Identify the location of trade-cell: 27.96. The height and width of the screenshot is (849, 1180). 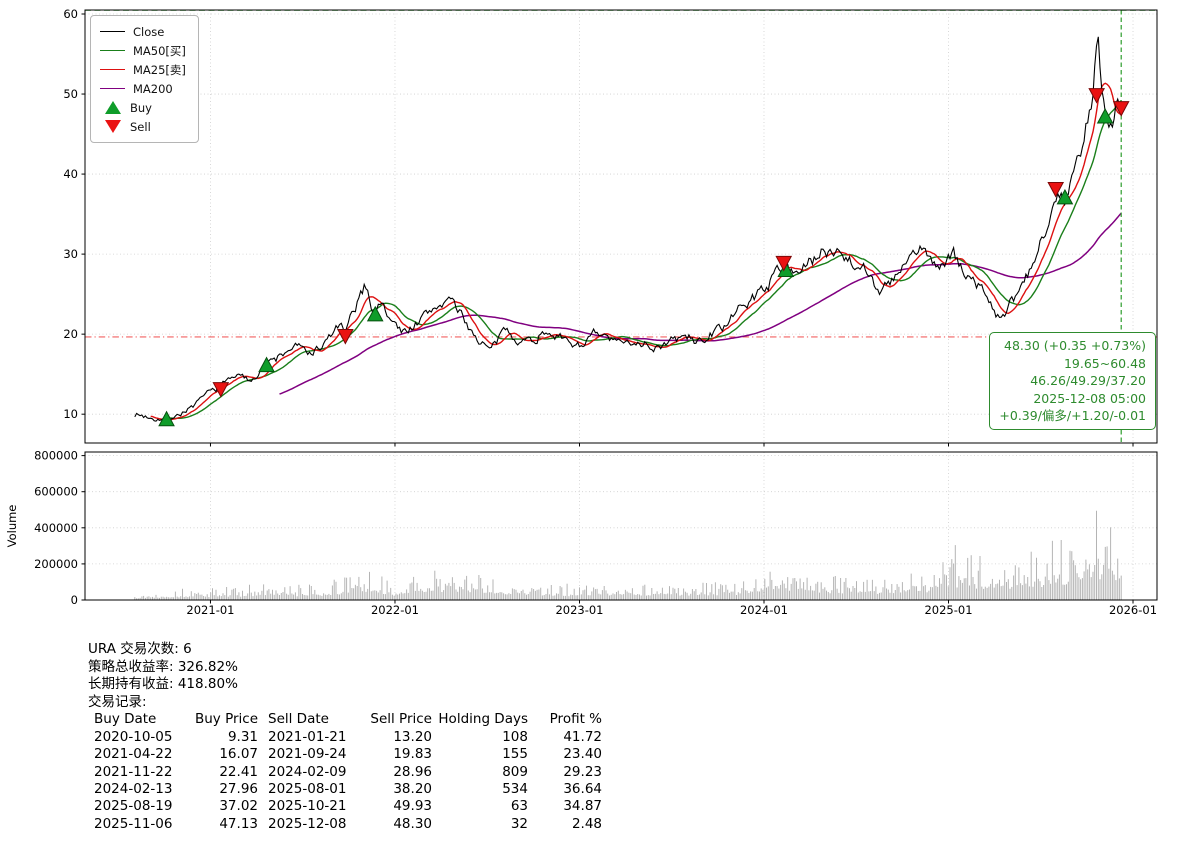
(238, 789).